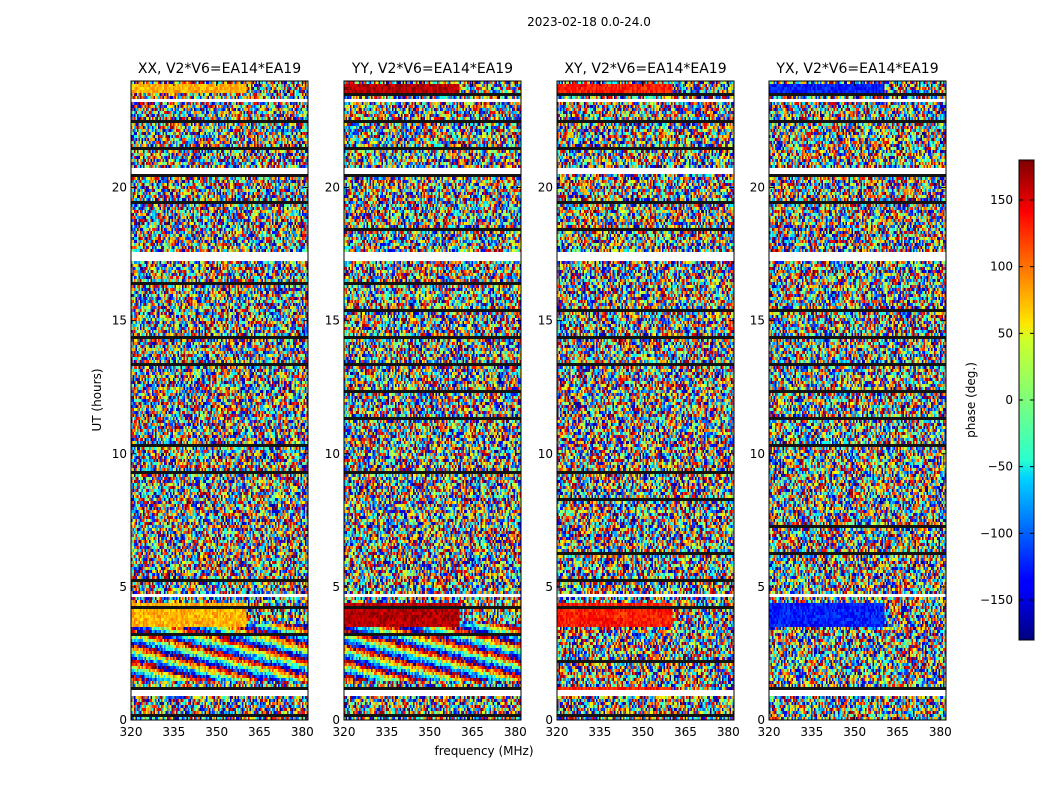  Describe the element at coordinates (971, 400) in the screenshot. I see `colorbar-label: phase (deg.)` at that location.